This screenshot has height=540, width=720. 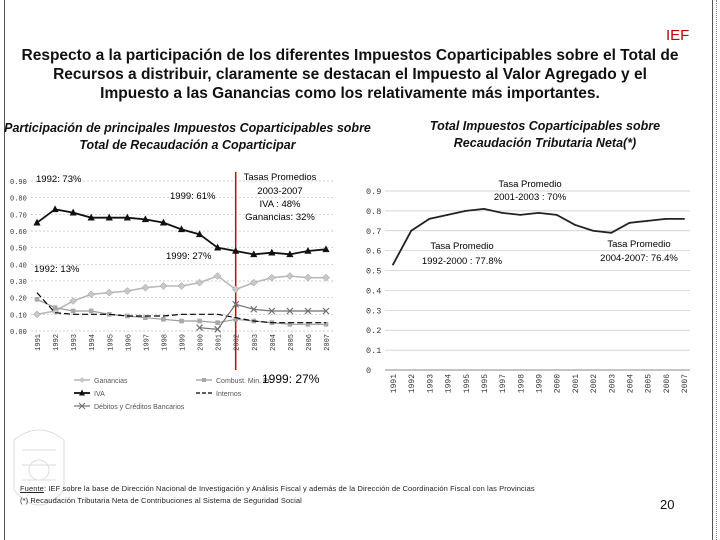 What do you see at coordinates (373, 192) in the screenshot?
I see `right-y-tick-label: 0.9` at bounding box center [373, 192].